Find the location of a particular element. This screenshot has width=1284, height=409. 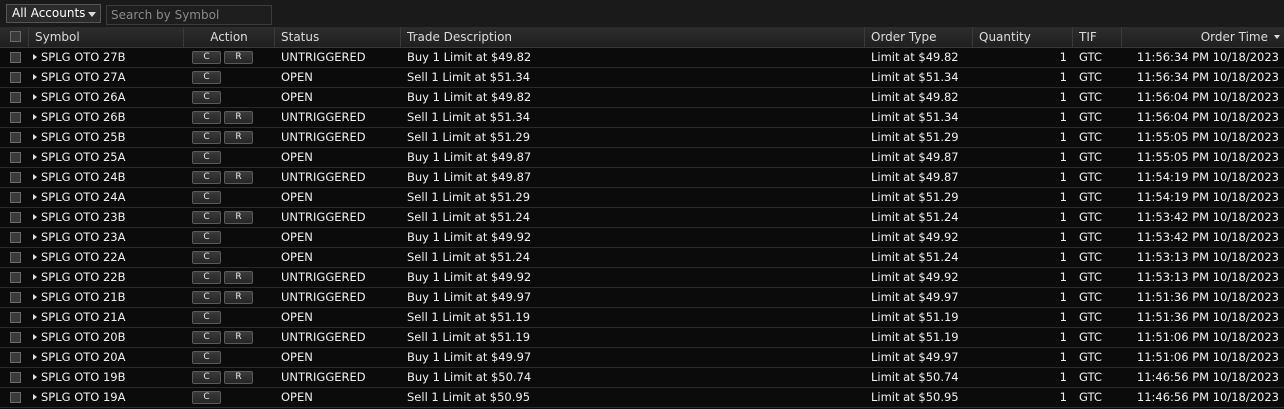

select-all-checkbox is located at coordinates (15, 36).